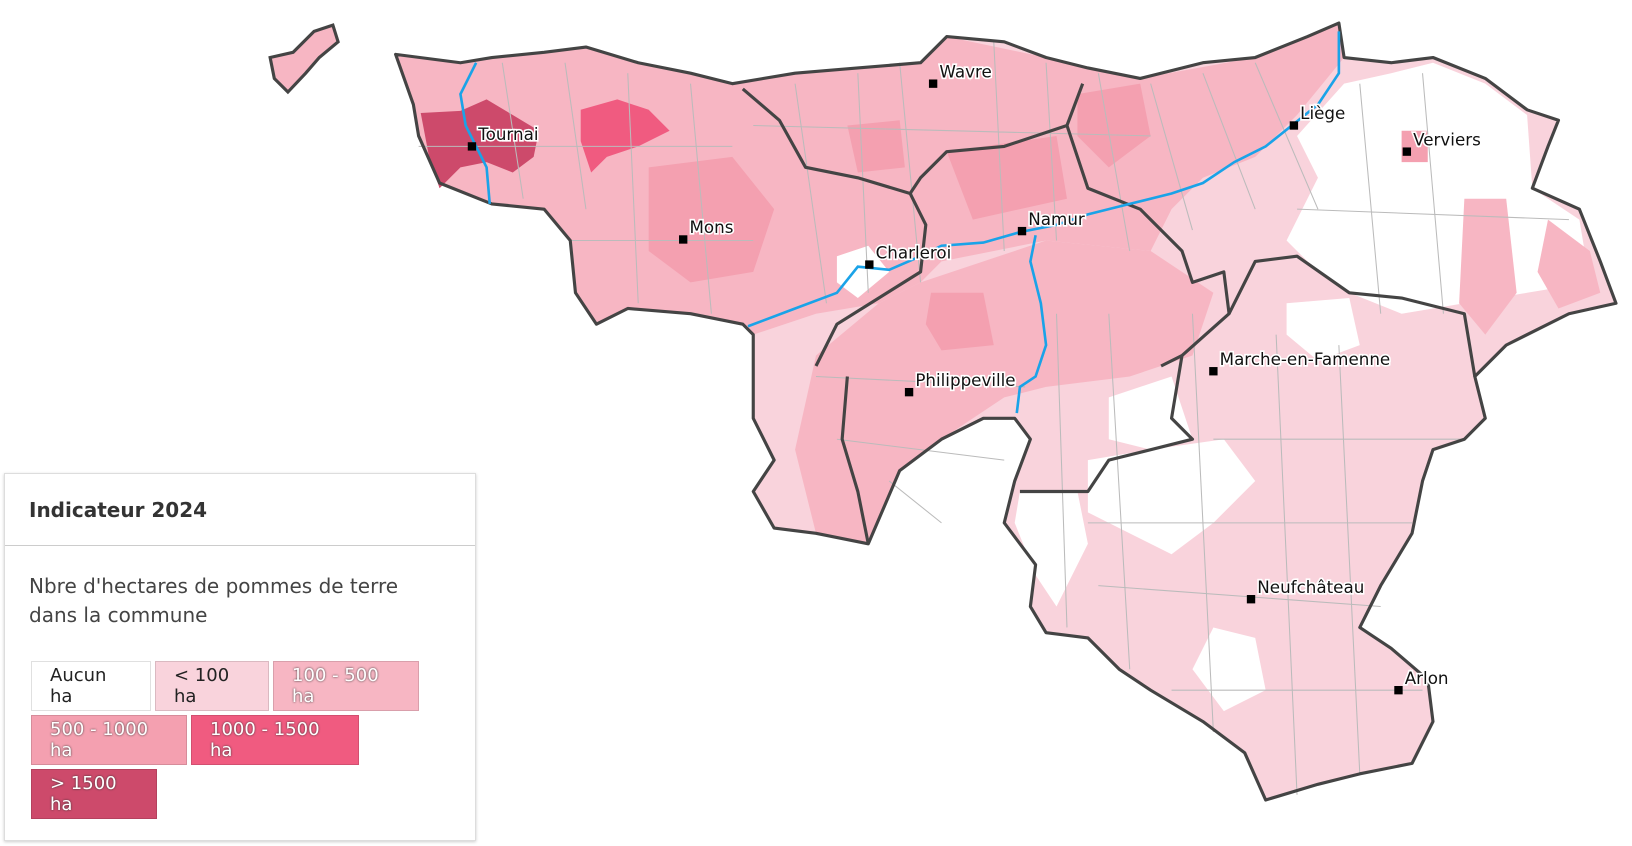 The image size is (1632, 846). I want to click on city-label: Neufchâteau, so click(1310, 587).